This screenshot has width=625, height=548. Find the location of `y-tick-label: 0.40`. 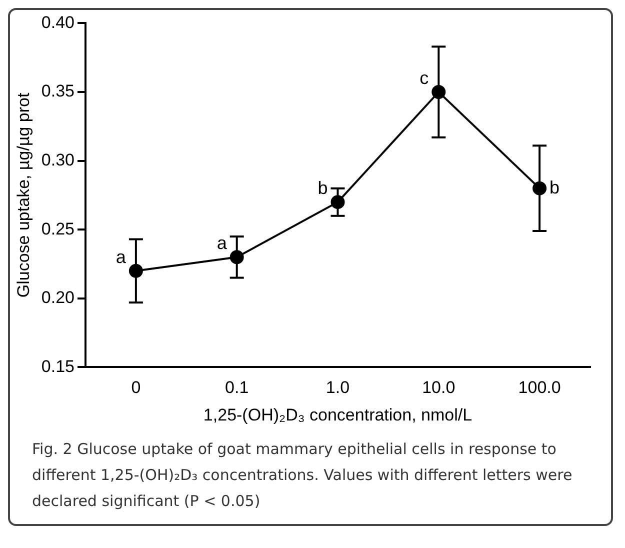

y-tick-label: 0.40 is located at coordinates (57, 22).